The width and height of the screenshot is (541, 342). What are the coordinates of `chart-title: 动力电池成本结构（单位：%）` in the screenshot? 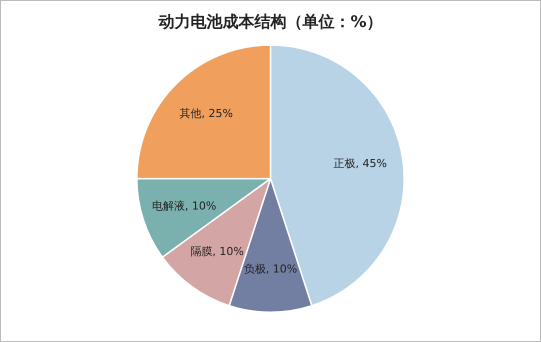 It's located at (270, 21).